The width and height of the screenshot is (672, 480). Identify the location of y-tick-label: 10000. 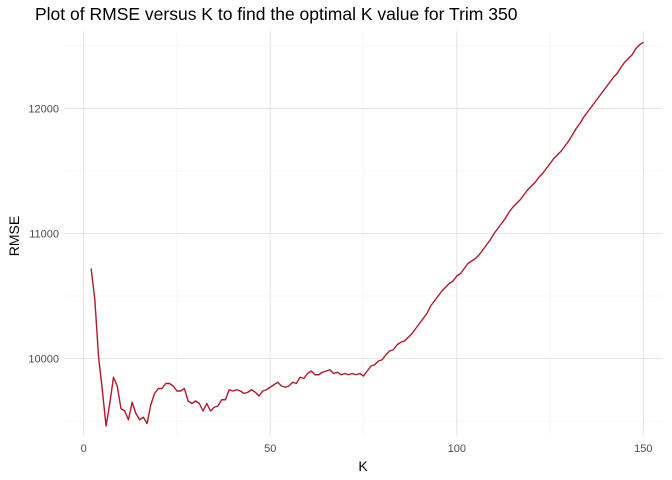
(43, 360).